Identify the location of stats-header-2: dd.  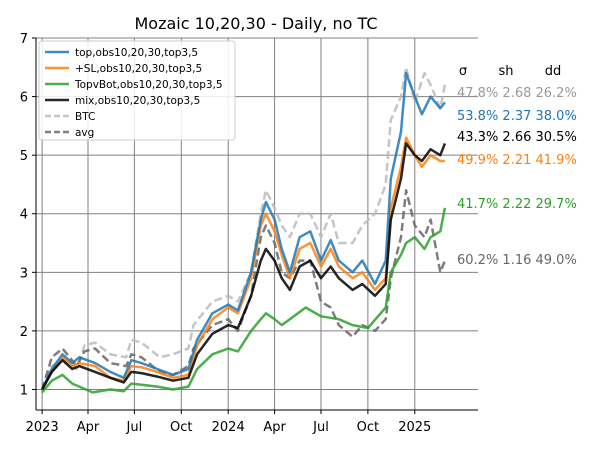
(553, 71).